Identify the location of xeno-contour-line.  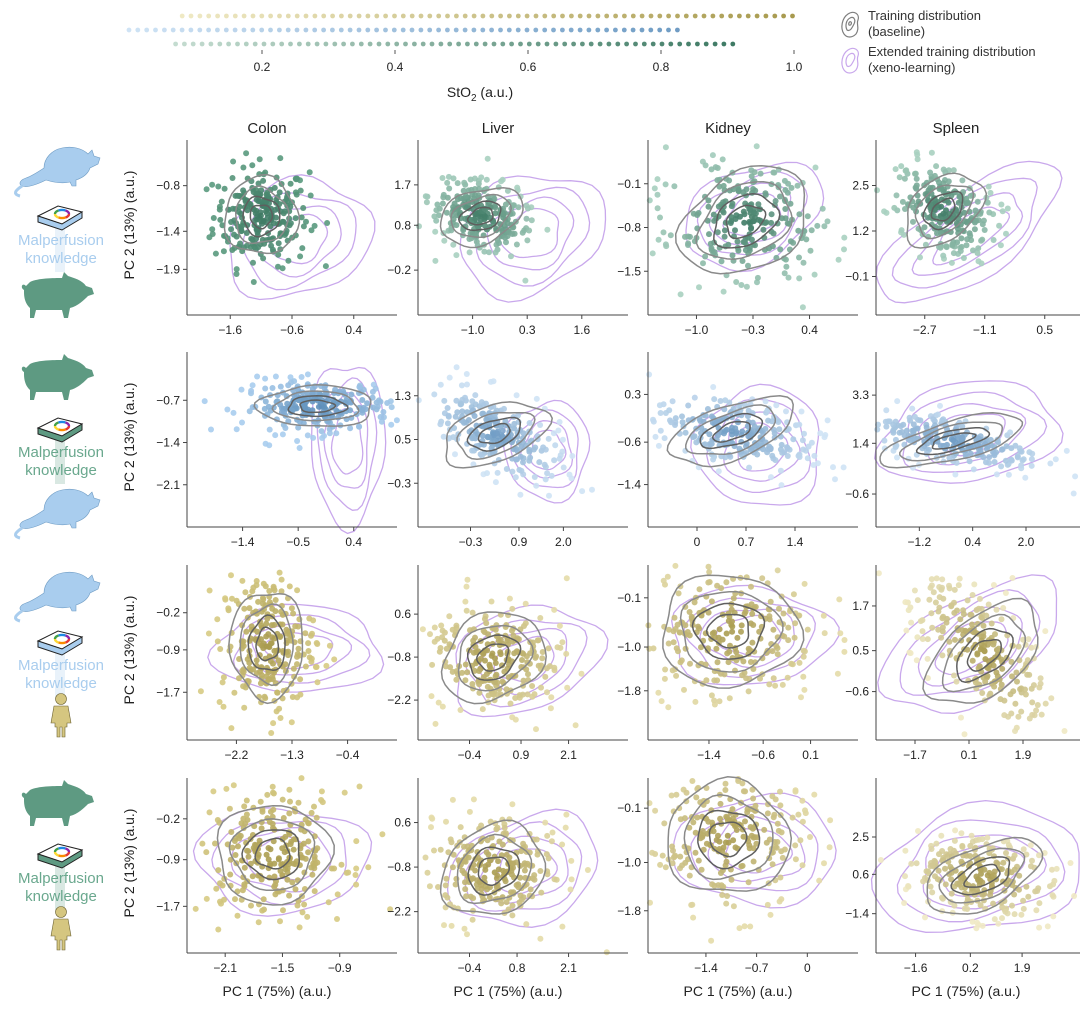
(752, 213).